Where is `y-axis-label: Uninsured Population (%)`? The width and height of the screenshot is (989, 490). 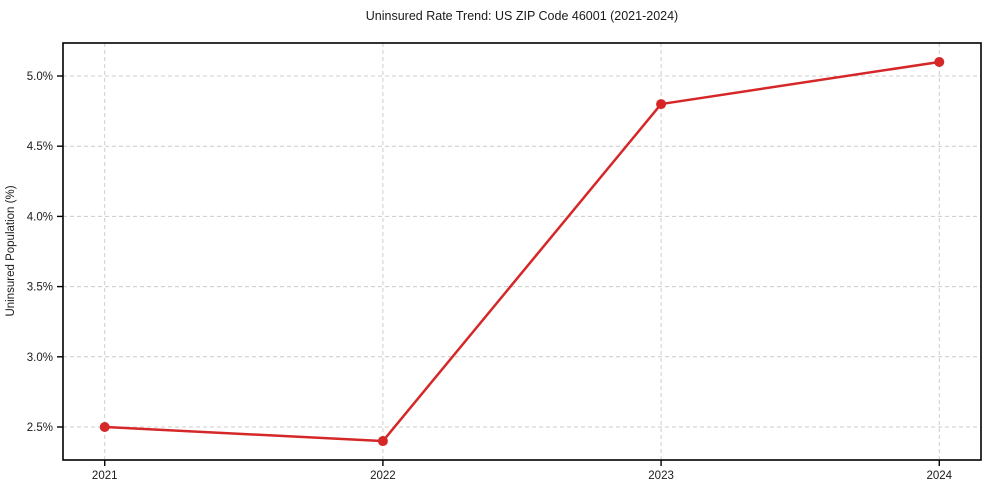 y-axis-label: Uninsured Population (%) is located at coordinates (11, 250).